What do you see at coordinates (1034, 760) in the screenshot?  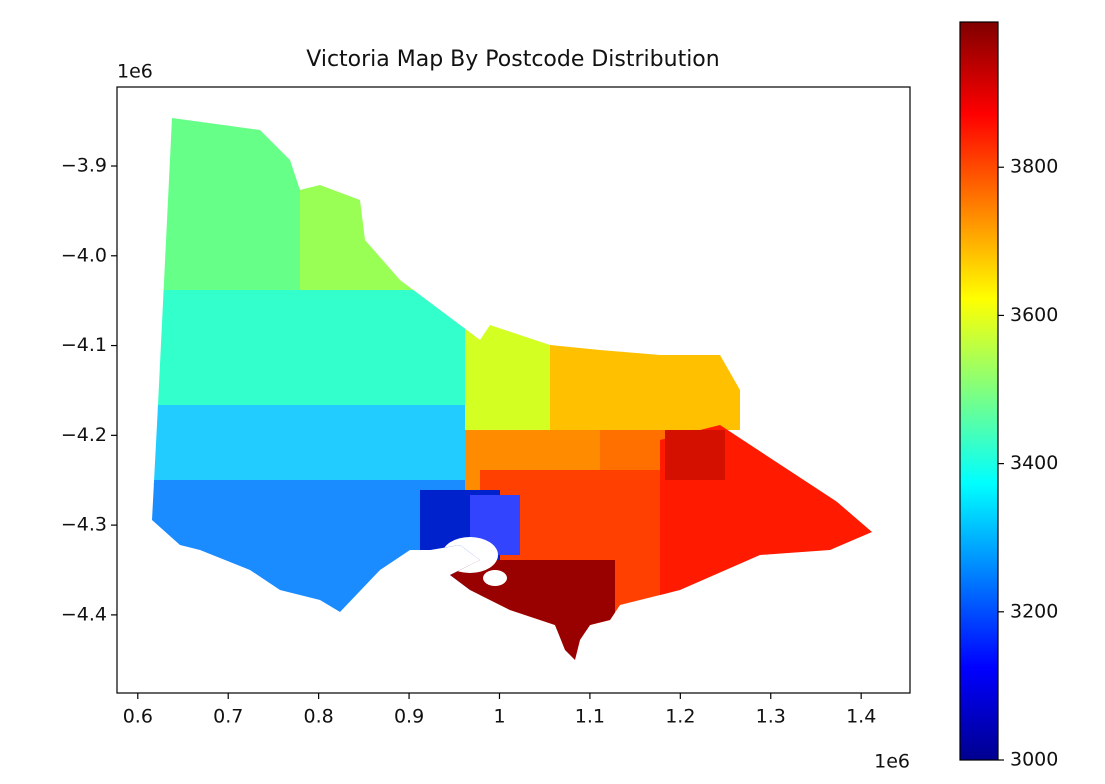 I see `colorbar-tick-label: 3000` at bounding box center [1034, 760].